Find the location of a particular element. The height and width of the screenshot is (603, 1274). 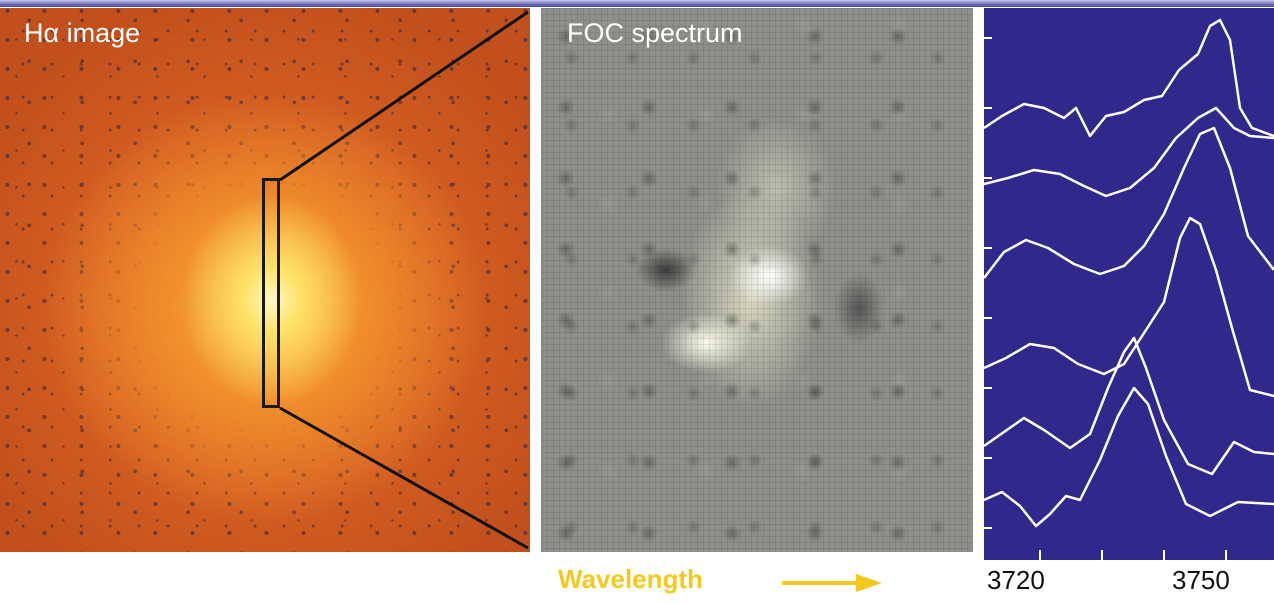

tick-label-3720: 3720 is located at coordinates (1016, 580).